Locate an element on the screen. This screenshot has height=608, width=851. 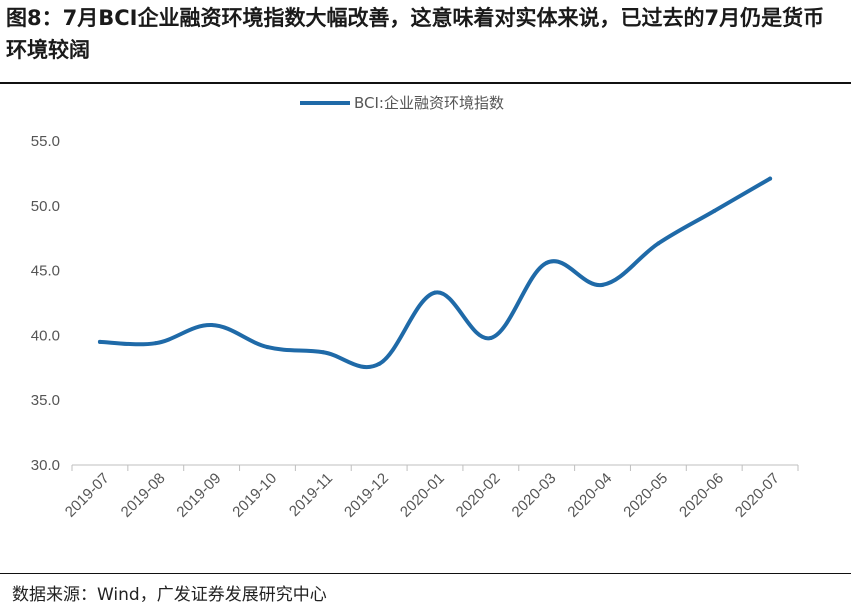
source-note: 数据来源：Wind，广发证券发展研究中心 is located at coordinates (169, 595).